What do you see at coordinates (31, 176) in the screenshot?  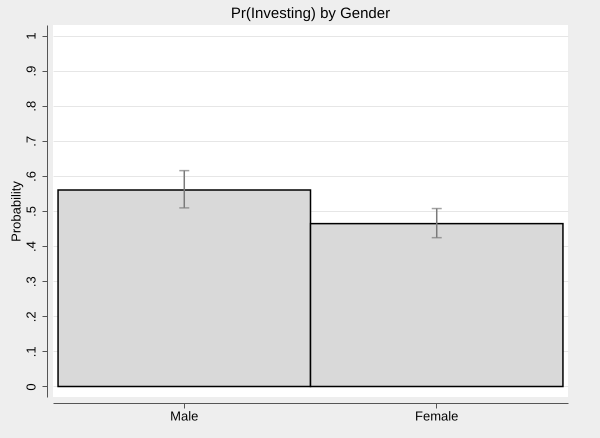 I see `y-tick-label: .6` at bounding box center [31, 176].